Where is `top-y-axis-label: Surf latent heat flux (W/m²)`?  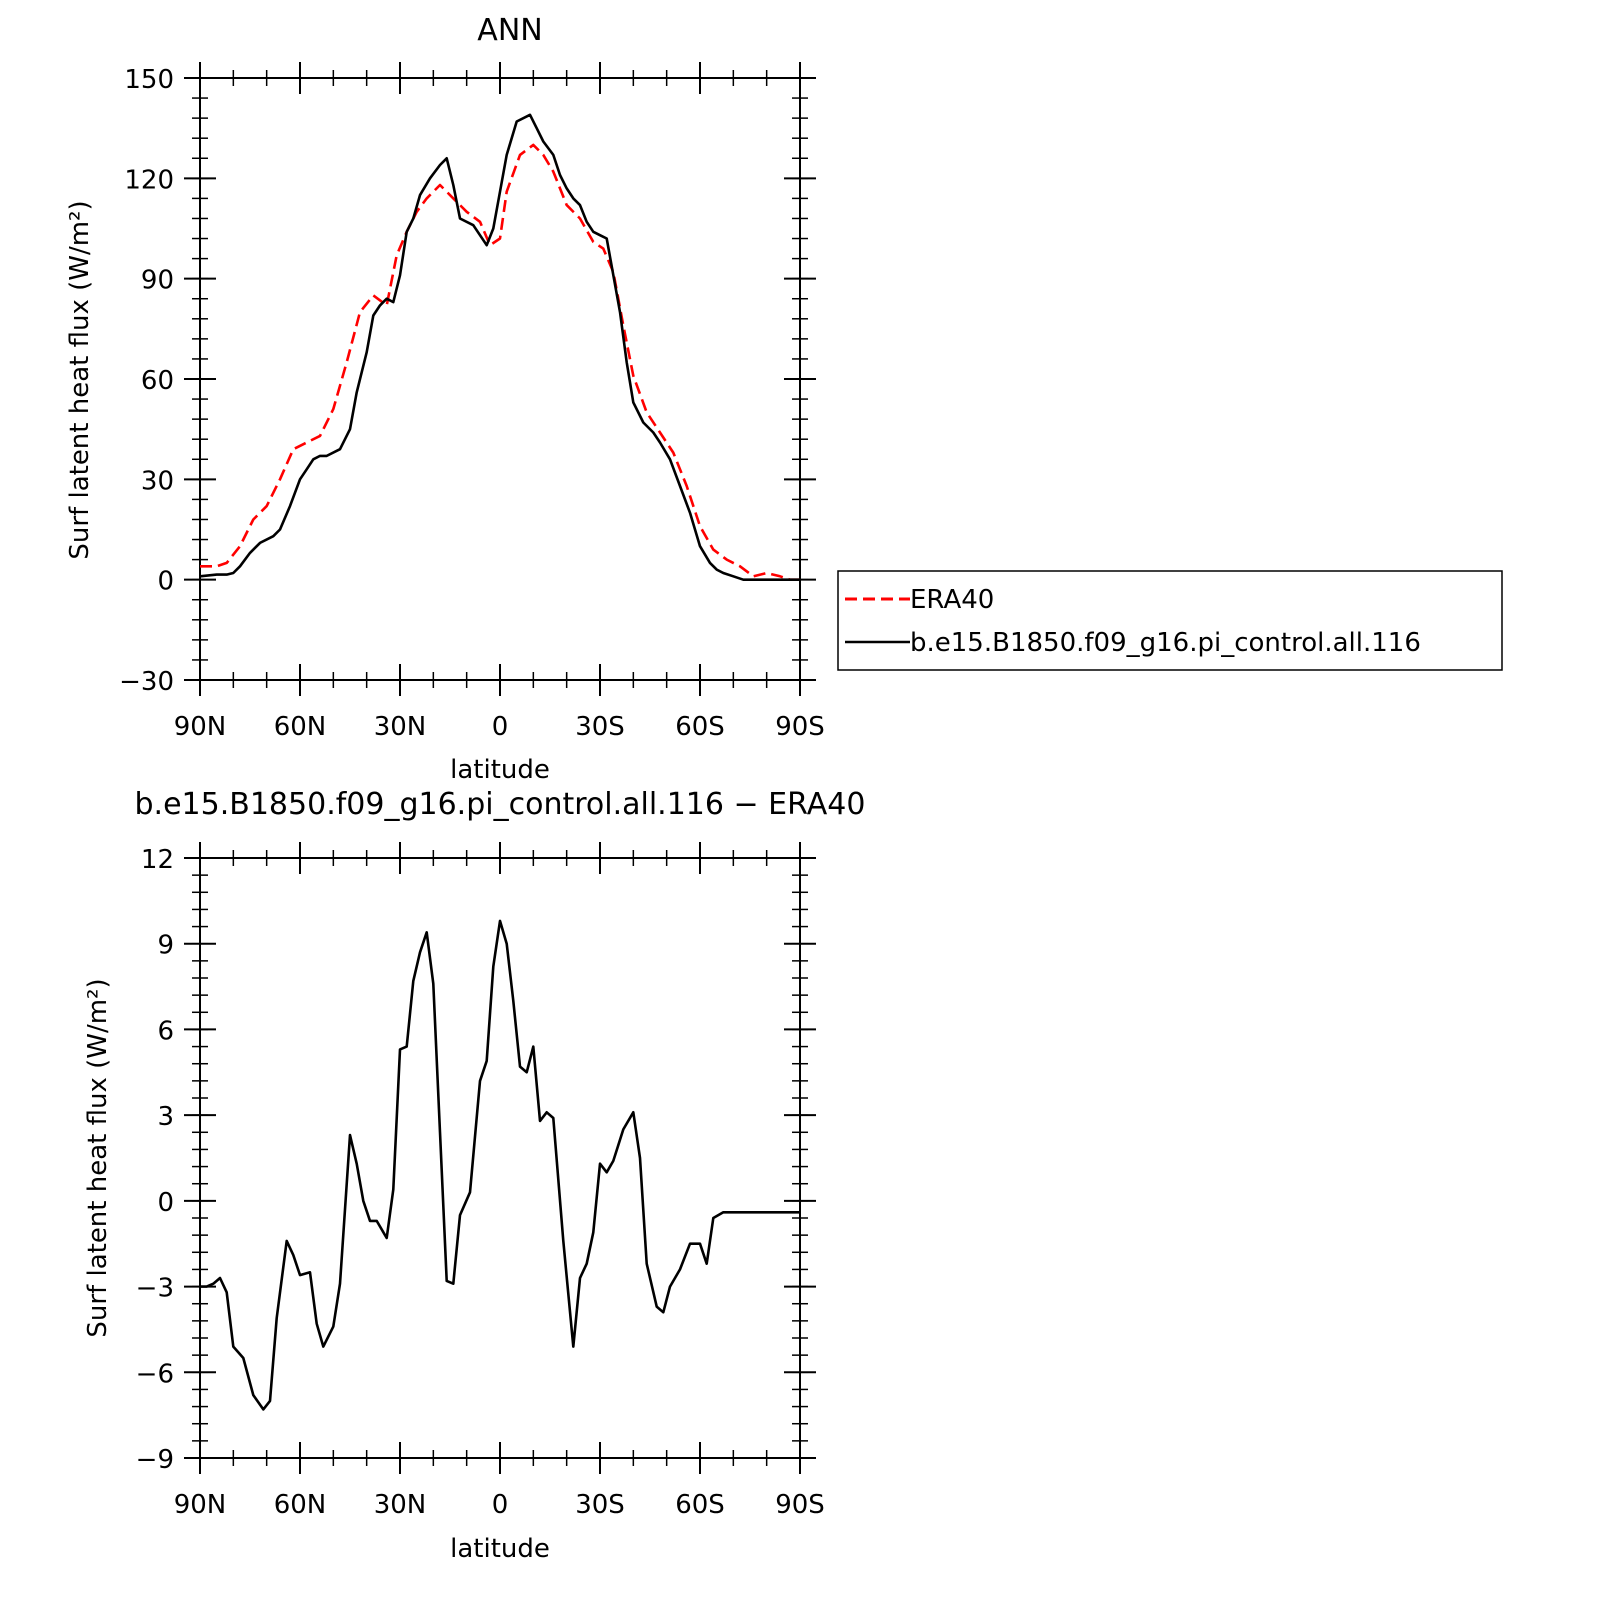
top-y-axis-label: Surf latent heat flux (W/m²) is located at coordinates (80, 379).